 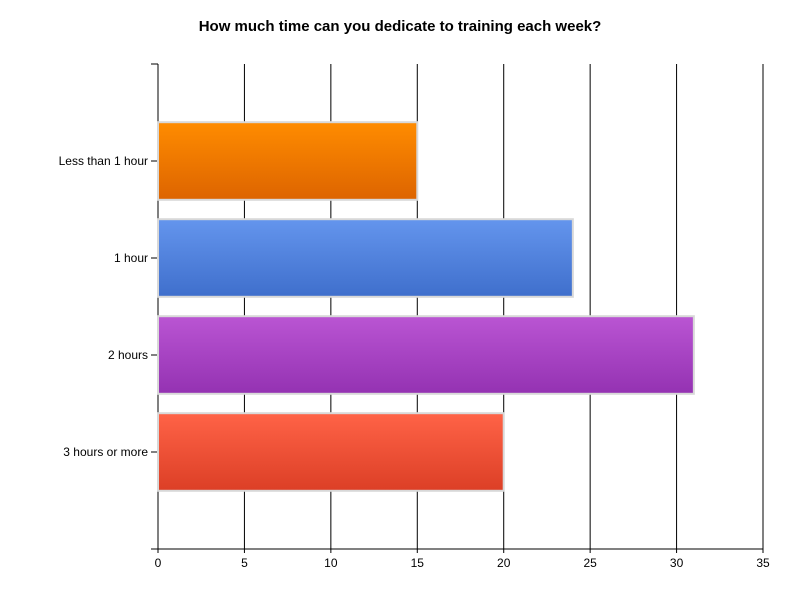 I want to click on x-tick-label: 5, so click(x=244, y=563).